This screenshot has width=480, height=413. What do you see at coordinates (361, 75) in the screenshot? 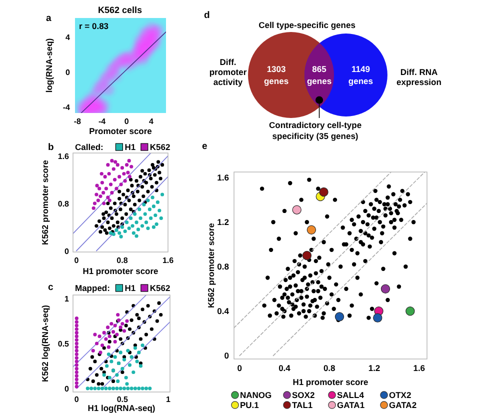
I see `data-label: 1149 genes` at bounding box center [361, 75].